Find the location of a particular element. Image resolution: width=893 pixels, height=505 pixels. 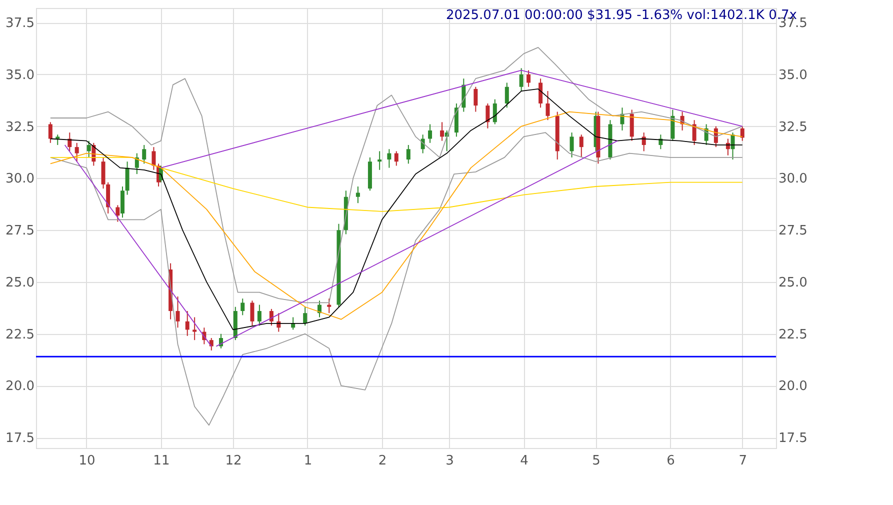

x-tick-label: 12 is located at coordinates (233, 461).